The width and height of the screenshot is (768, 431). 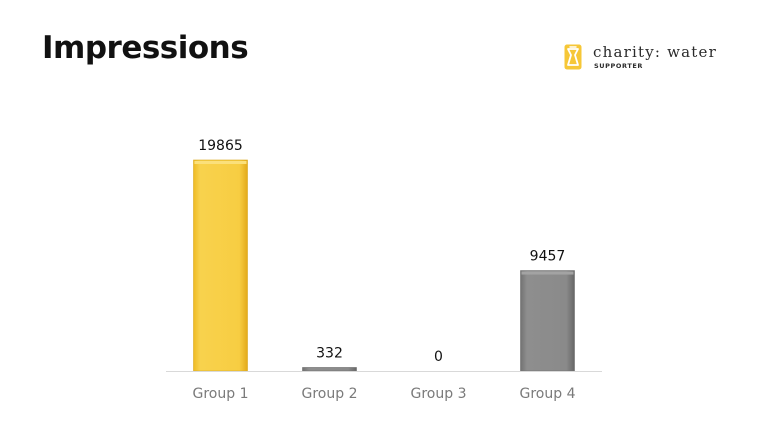 What do you see at coordinates (330, 394) in the screenshot?
I see `category-label: Group 2` at bounding box center [330, 394].